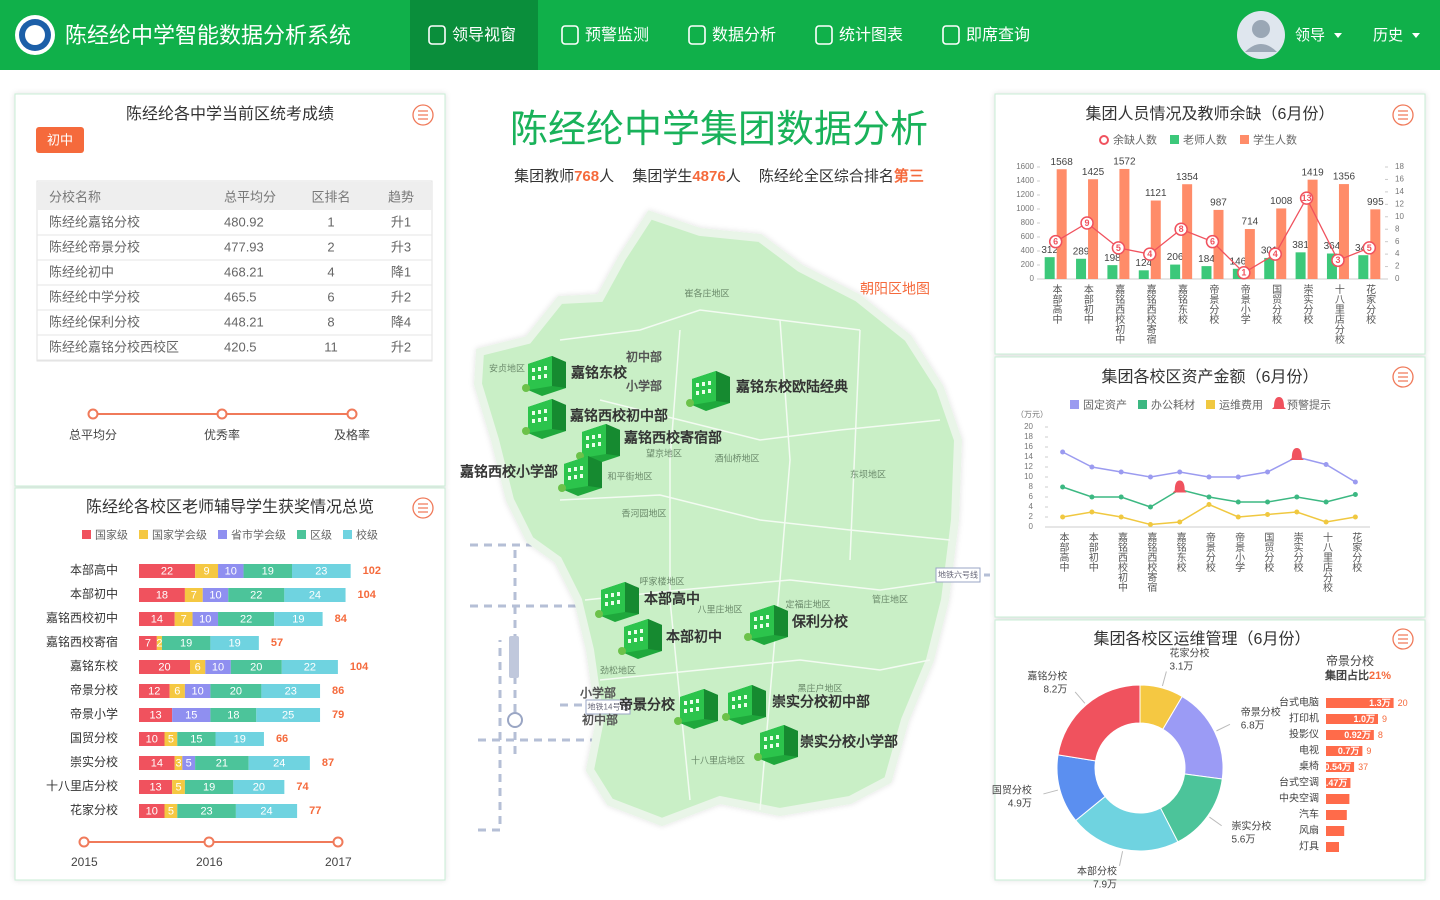 Image resolution: width=1440 pixels, height=900 pixels. What do you see at coordinates (1300, 245) in the screenshot?
I see `bar-value: 381` at bounding box center [1300, 245].